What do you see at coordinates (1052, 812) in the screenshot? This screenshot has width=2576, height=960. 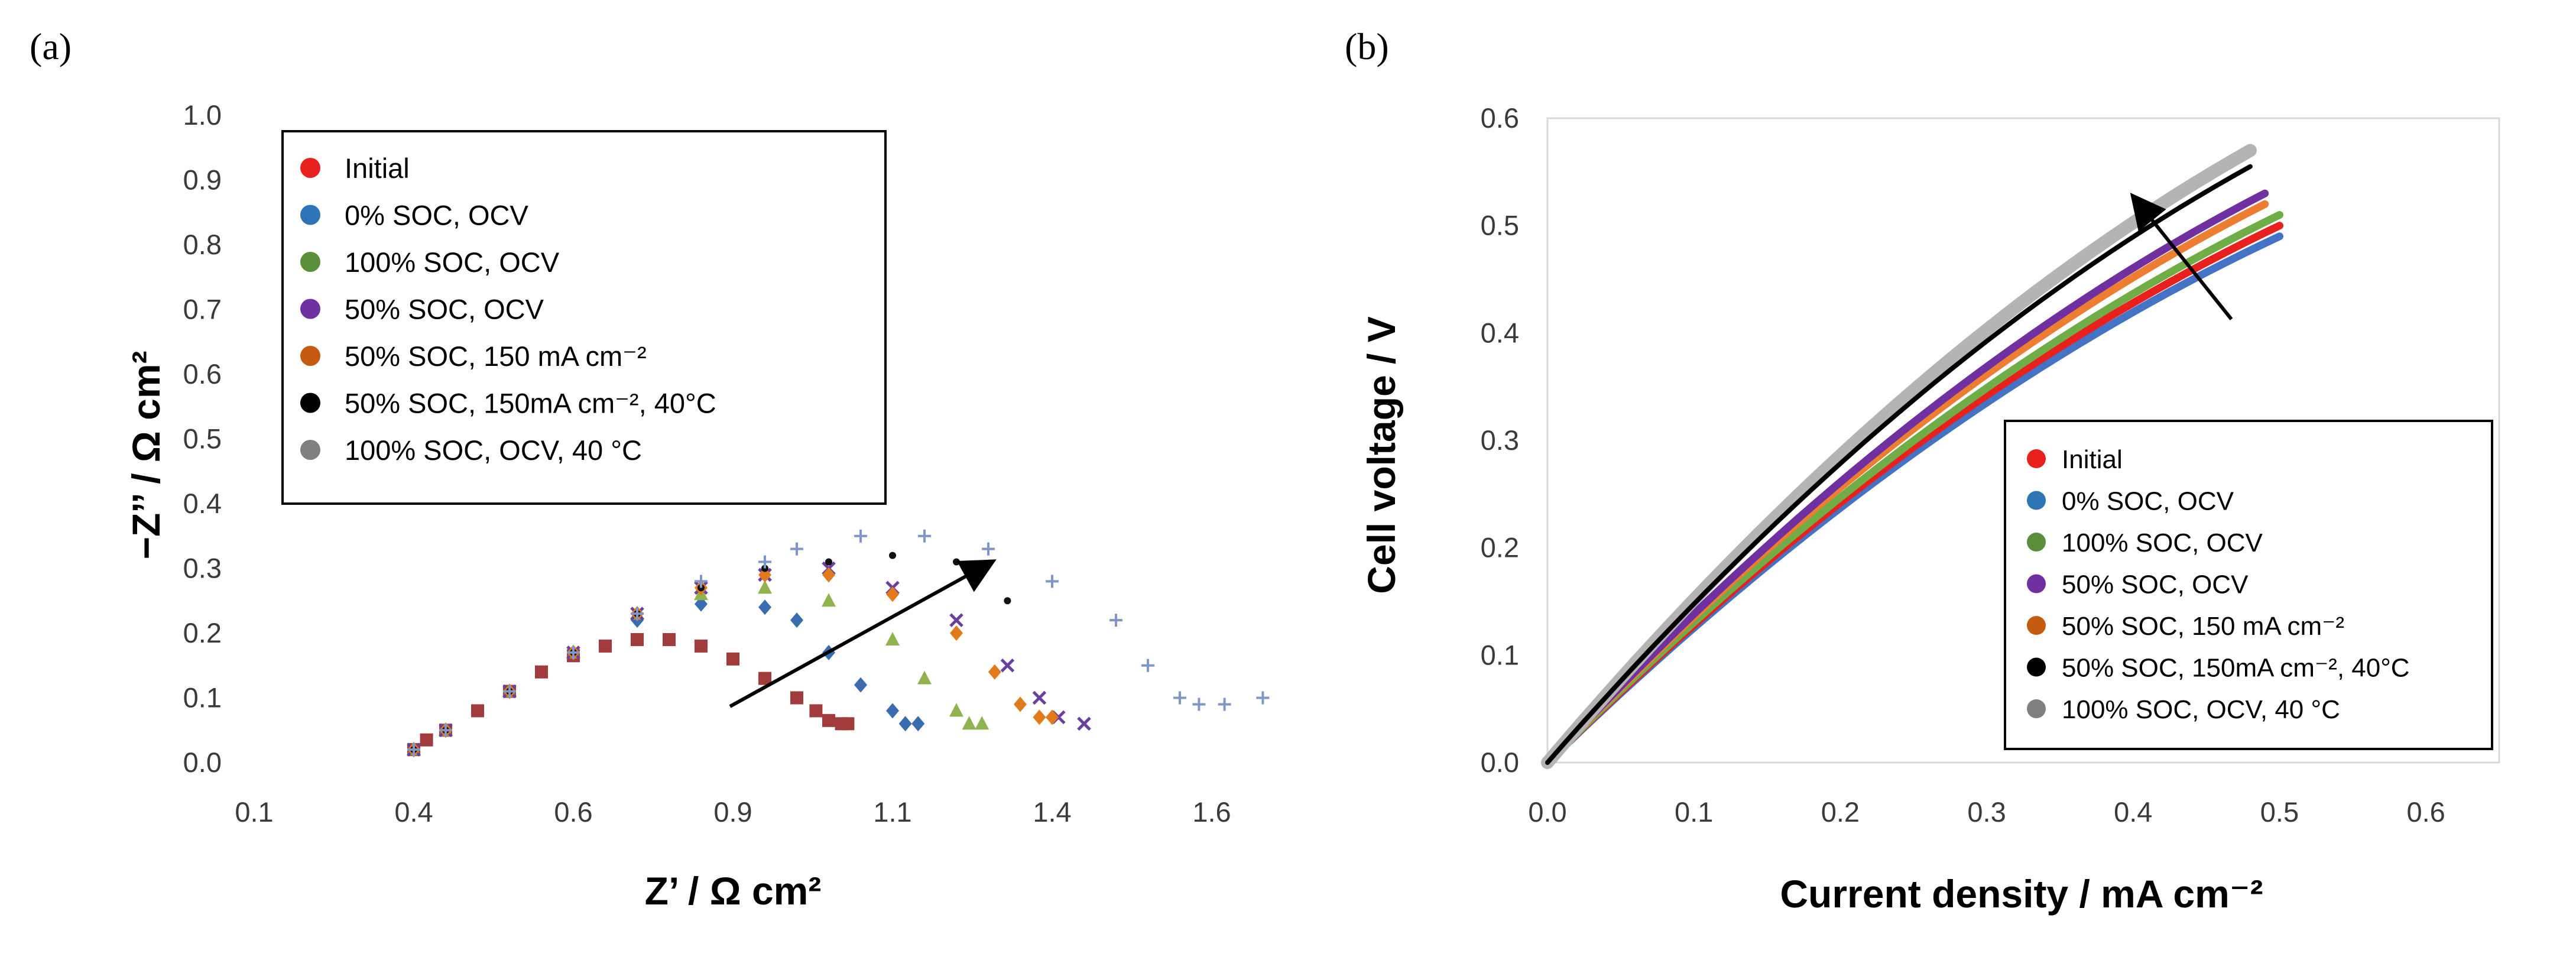 I see `panel-a-x-tick-label: 1.4` at bounding box center [1052, 812].